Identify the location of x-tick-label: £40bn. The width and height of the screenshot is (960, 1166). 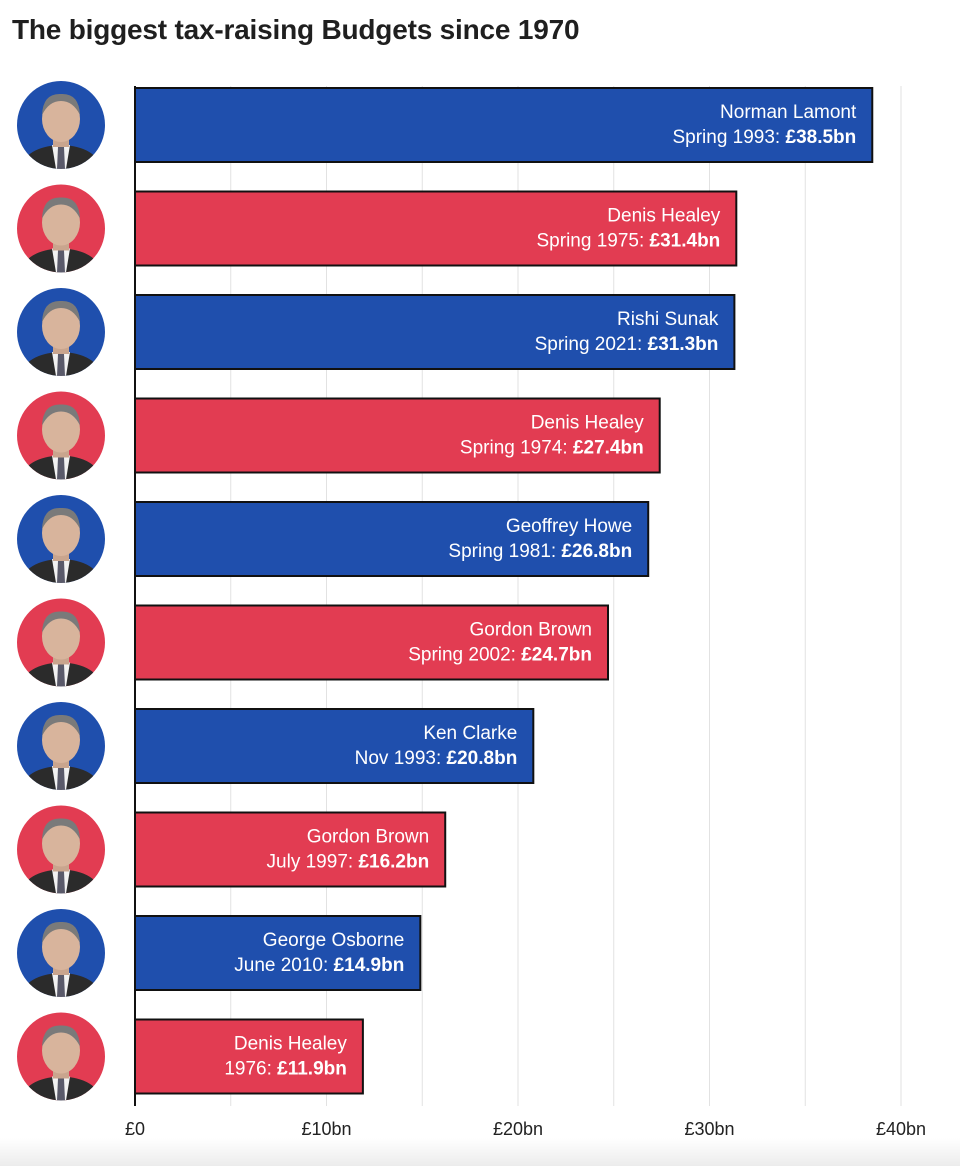
(901, 1129).